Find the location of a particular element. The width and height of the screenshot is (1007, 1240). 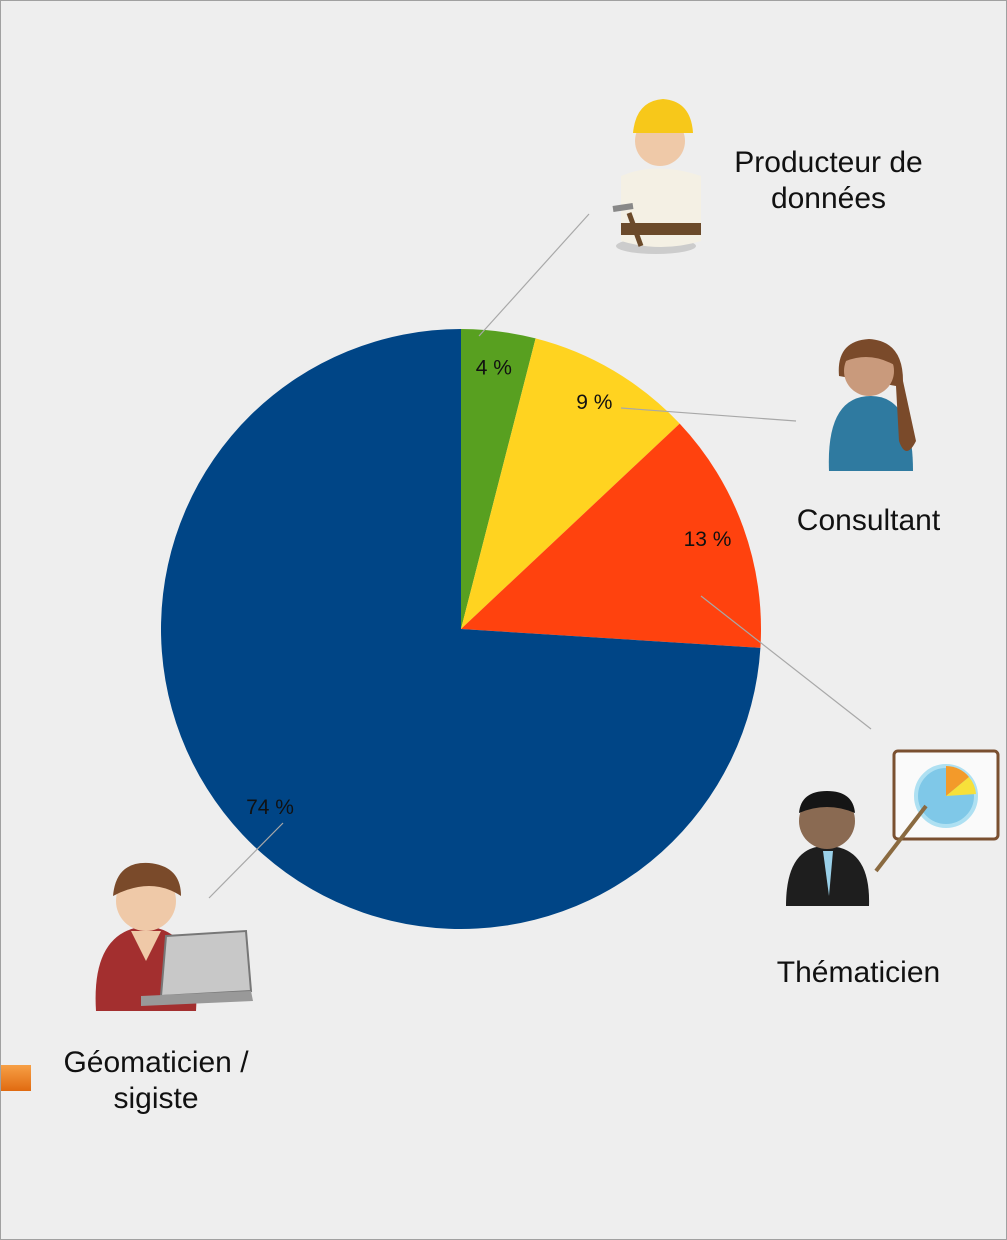

consultant-icon is located at coordinates (872, 405).